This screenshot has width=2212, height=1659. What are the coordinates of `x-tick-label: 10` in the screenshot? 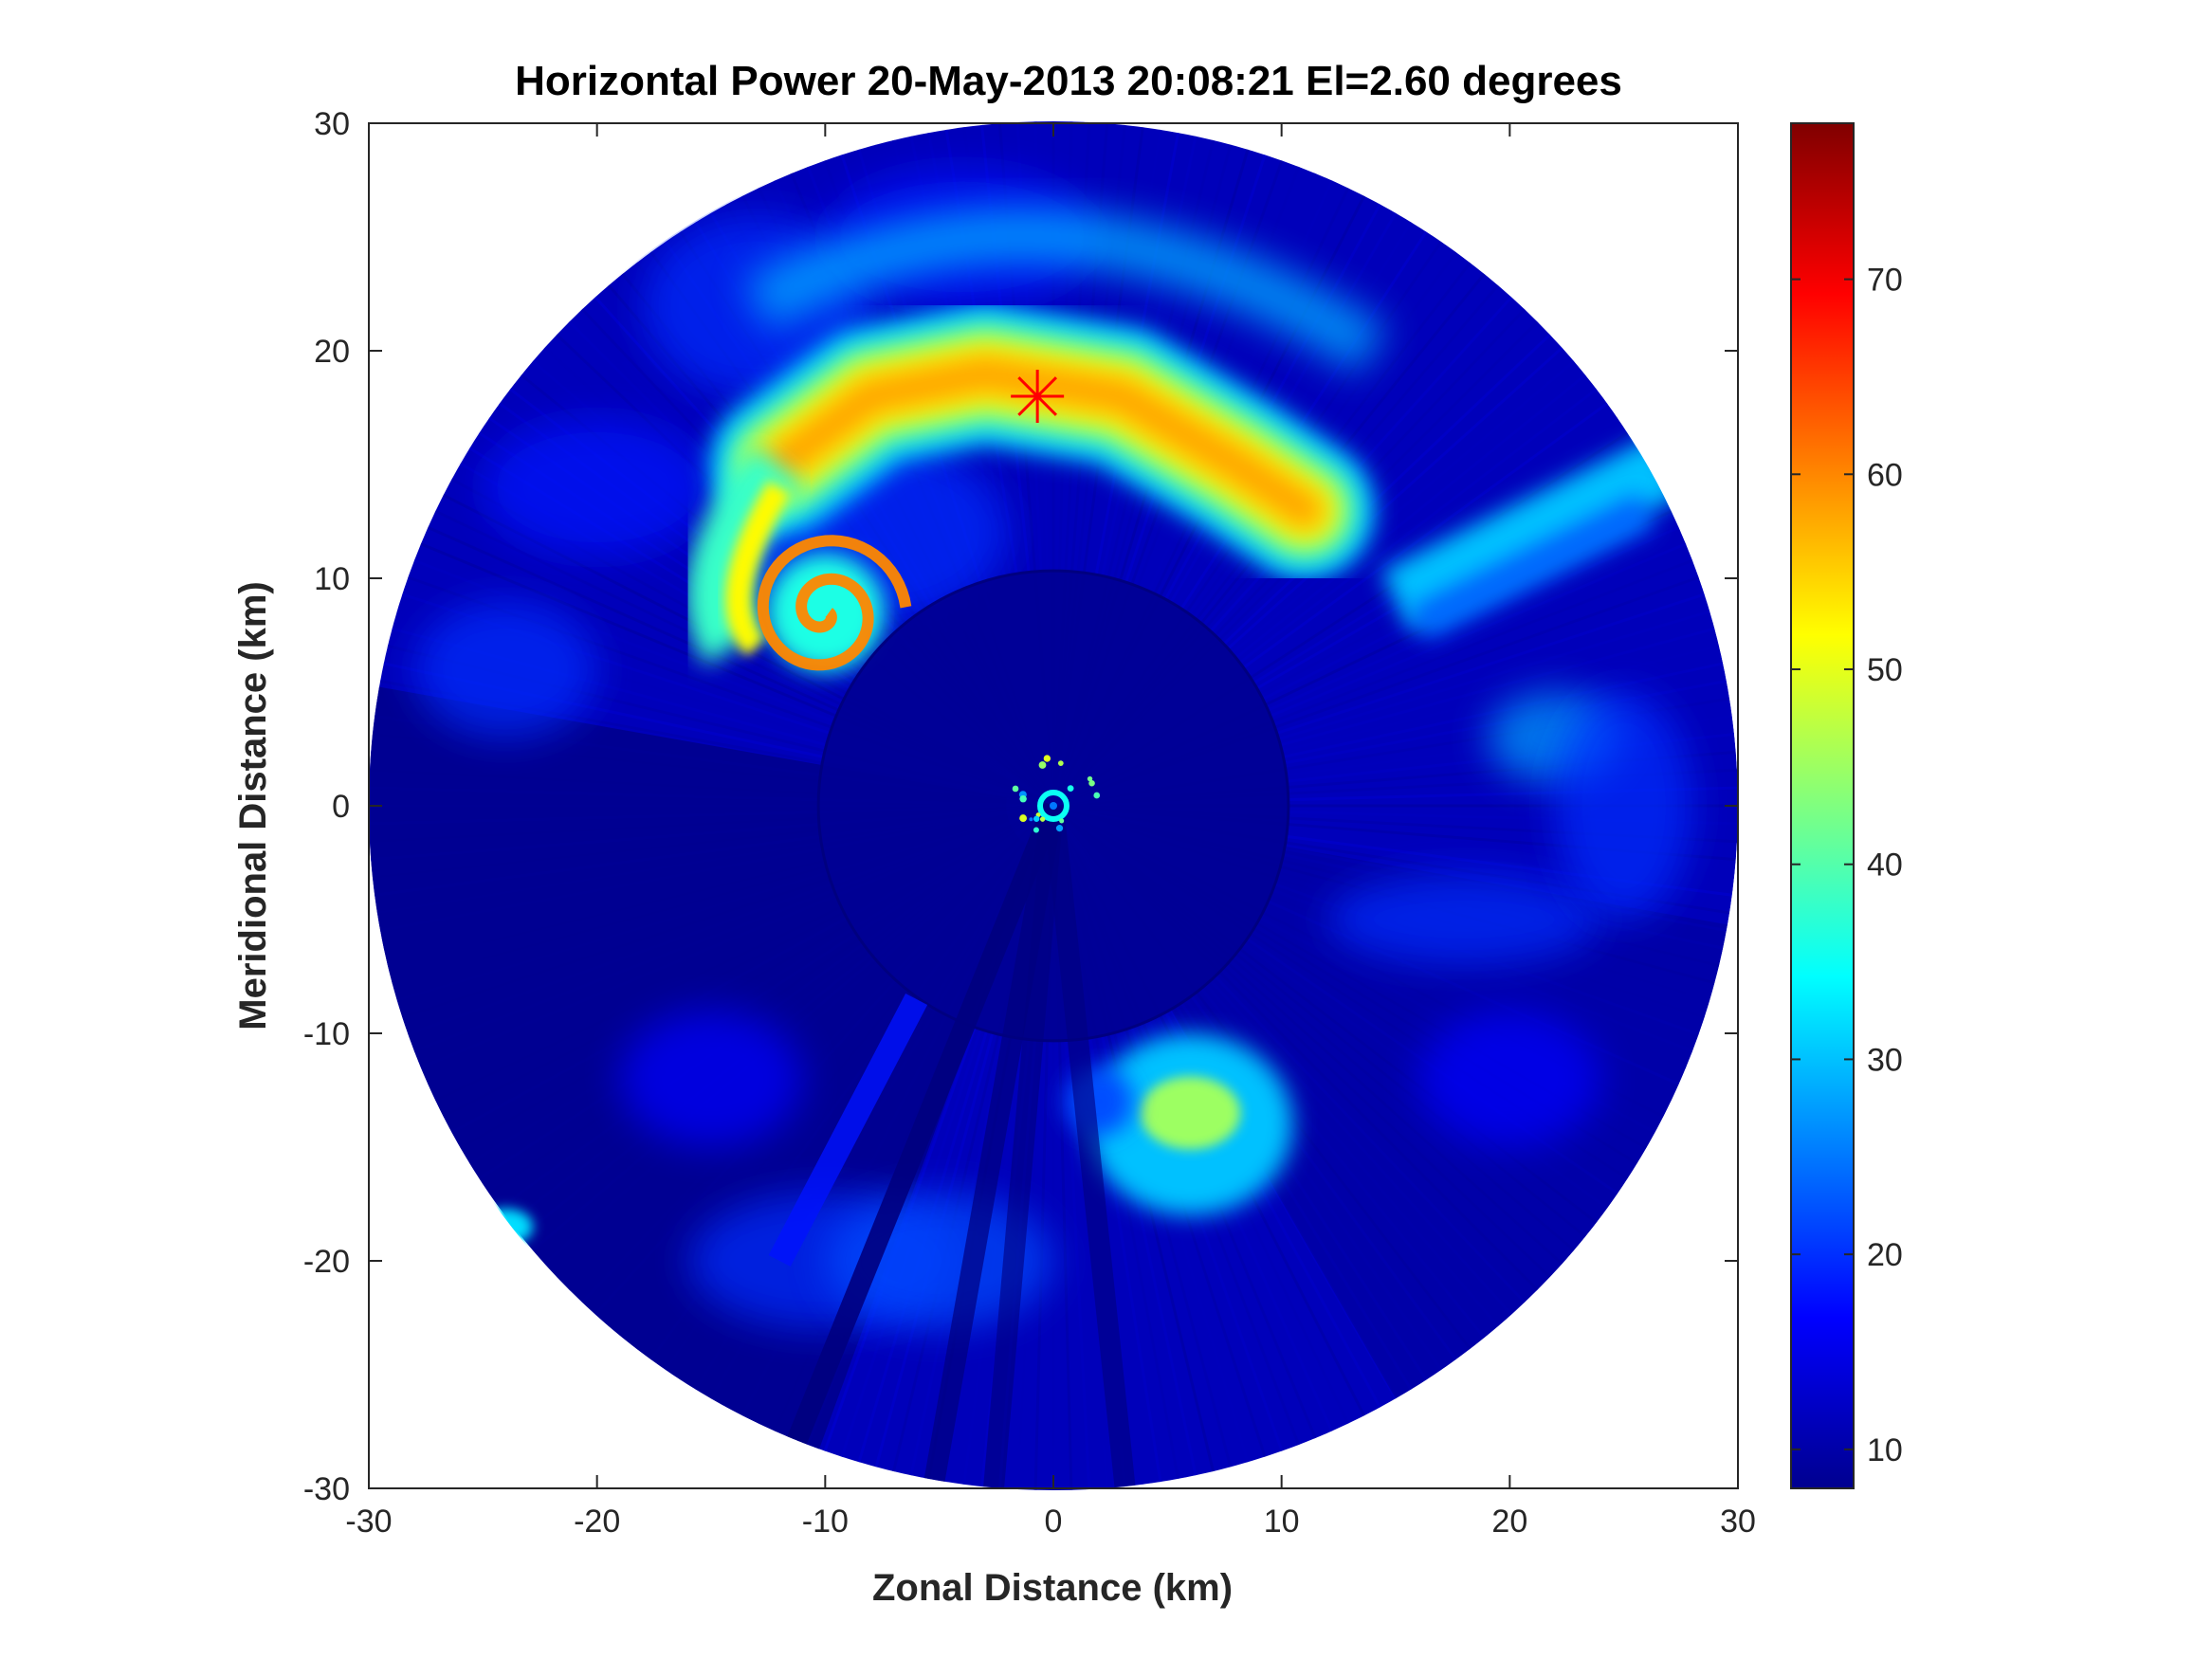 It's located at (1282, 1522).